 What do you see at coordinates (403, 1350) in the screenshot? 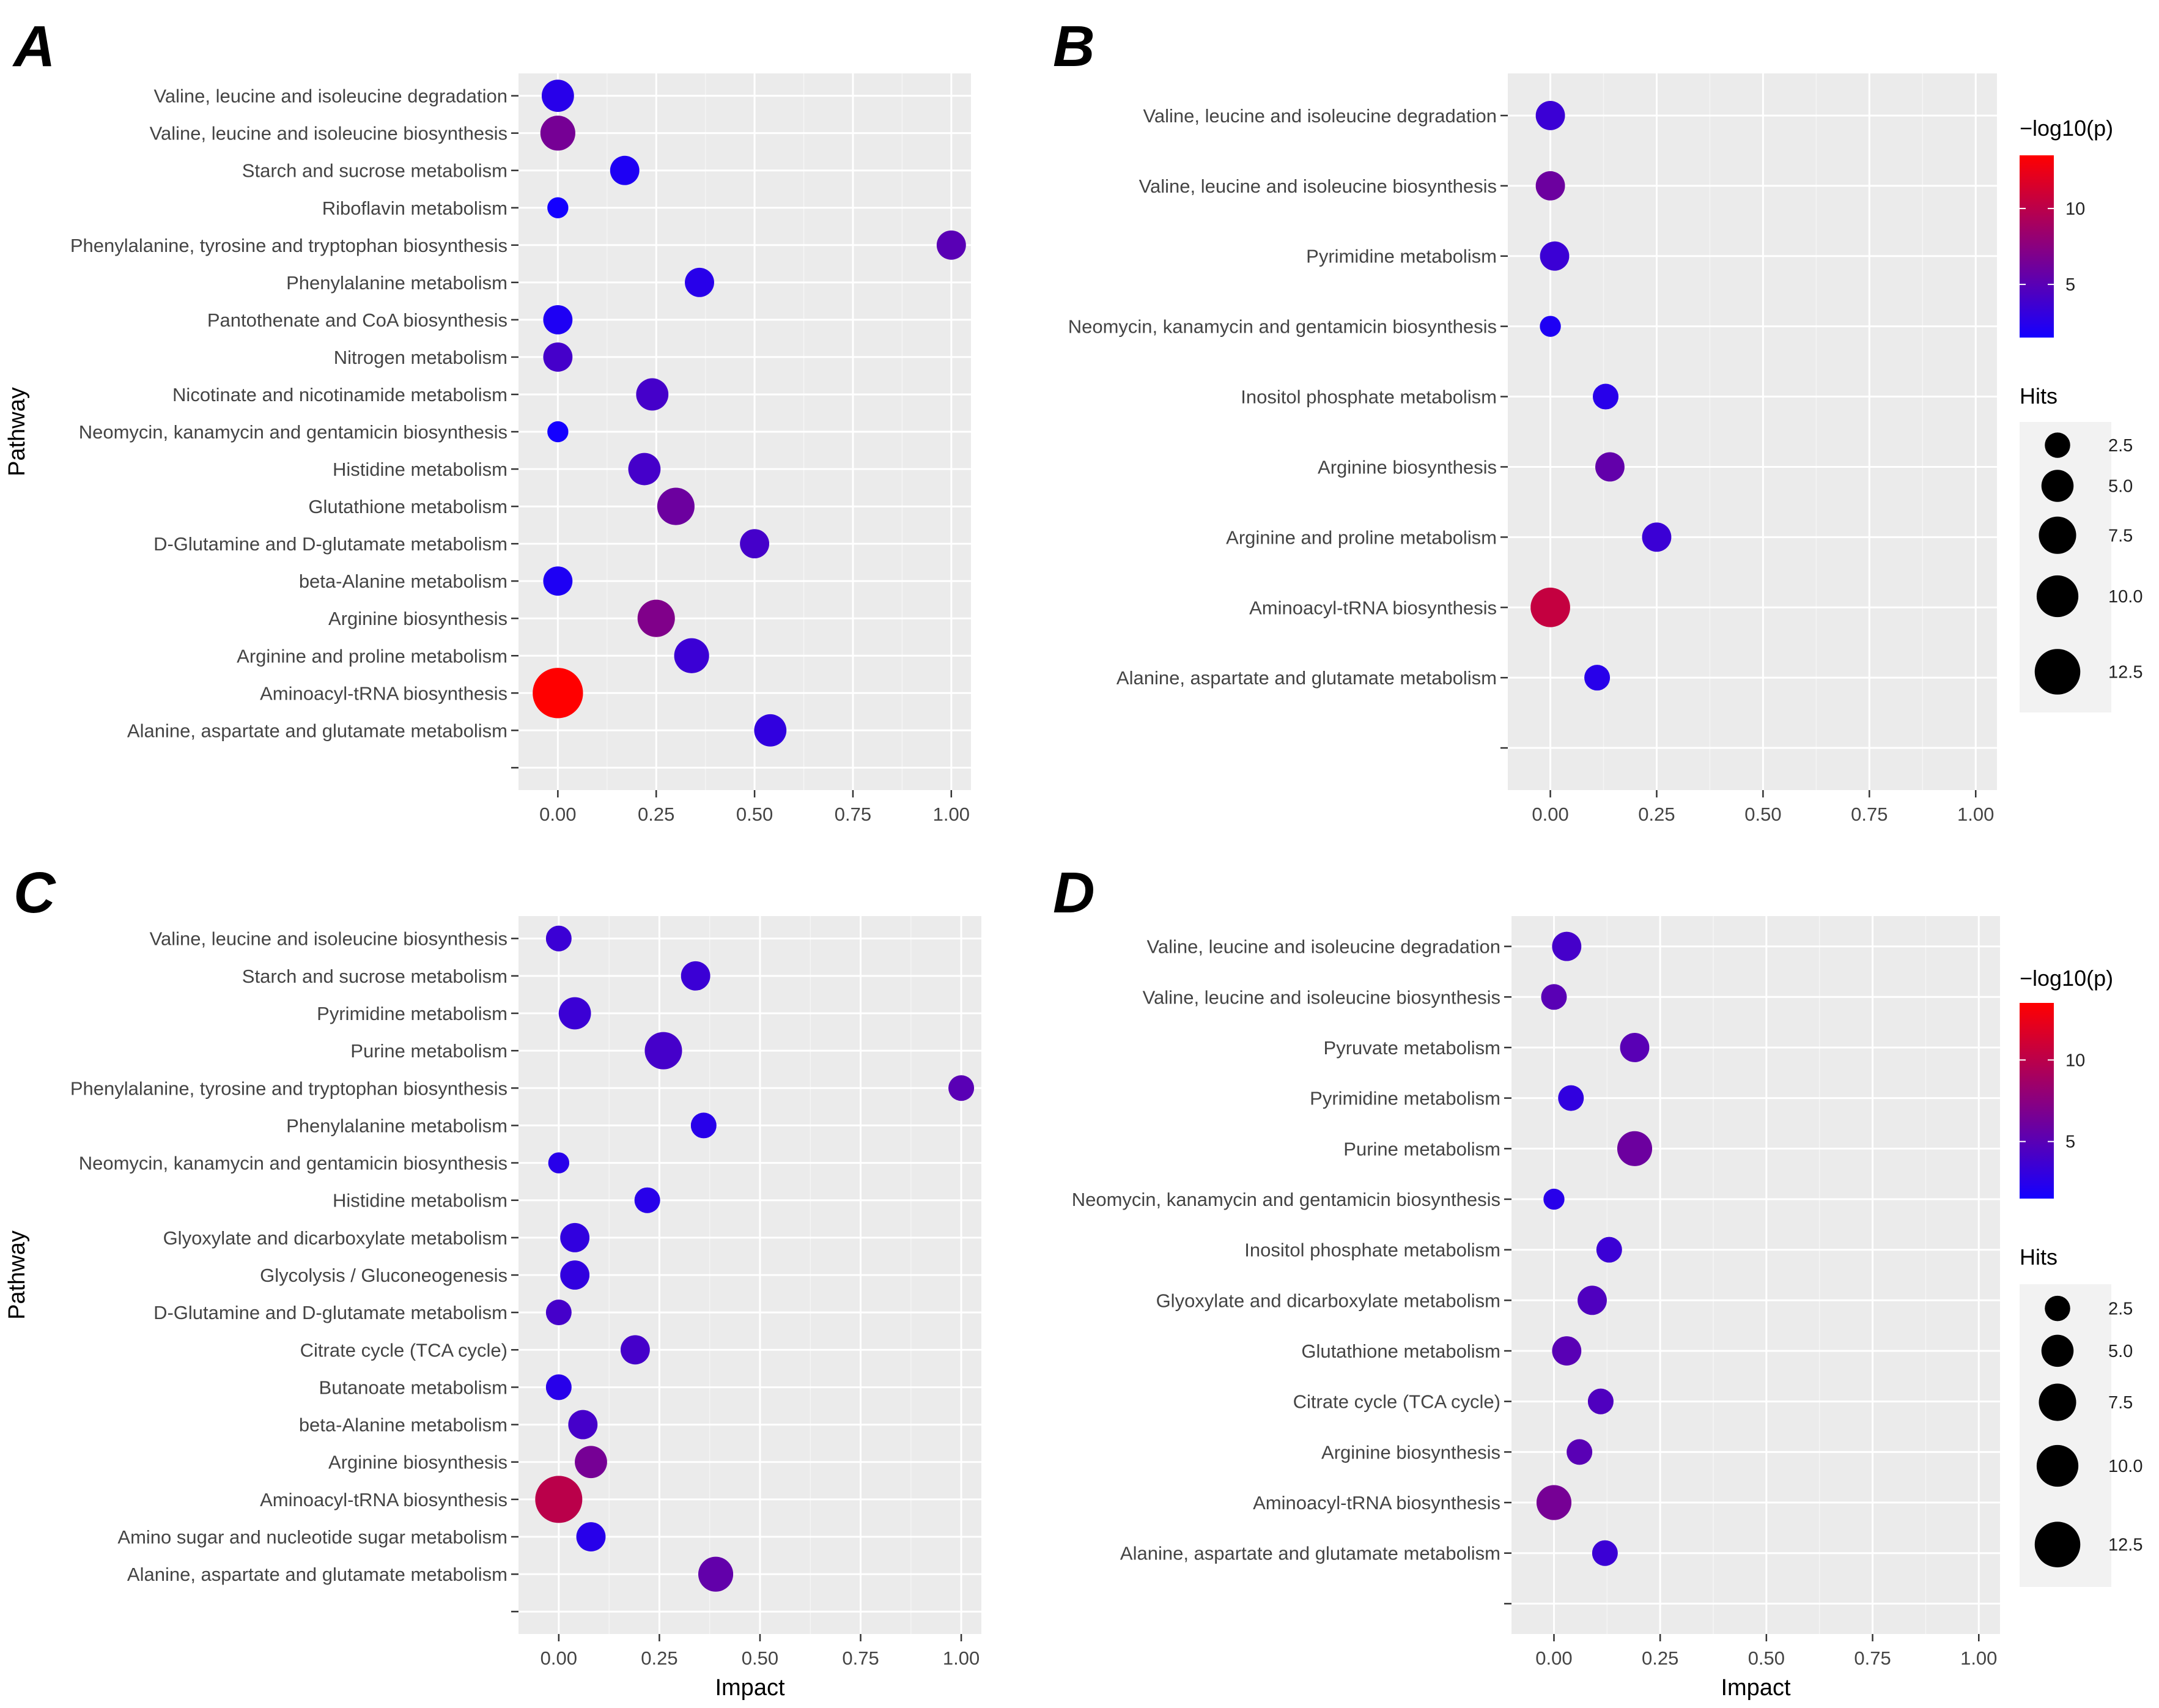
I see `category-label: Citrate cycle (TCA cycle)` at bounding box center [403, 1350].